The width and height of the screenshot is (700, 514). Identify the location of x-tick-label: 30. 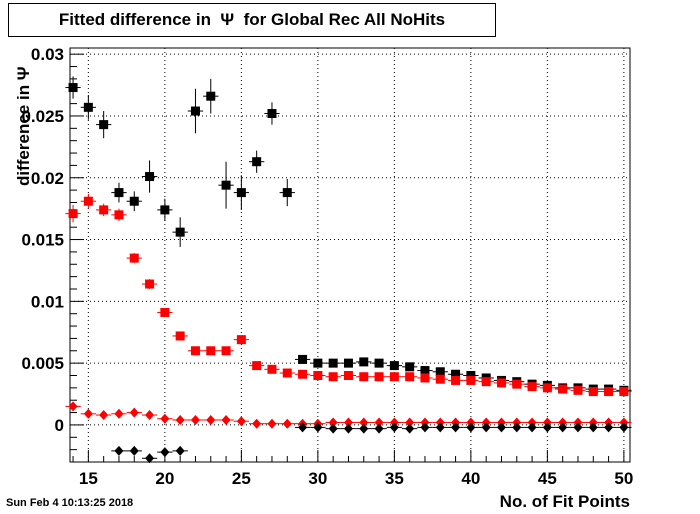
(317, 478).